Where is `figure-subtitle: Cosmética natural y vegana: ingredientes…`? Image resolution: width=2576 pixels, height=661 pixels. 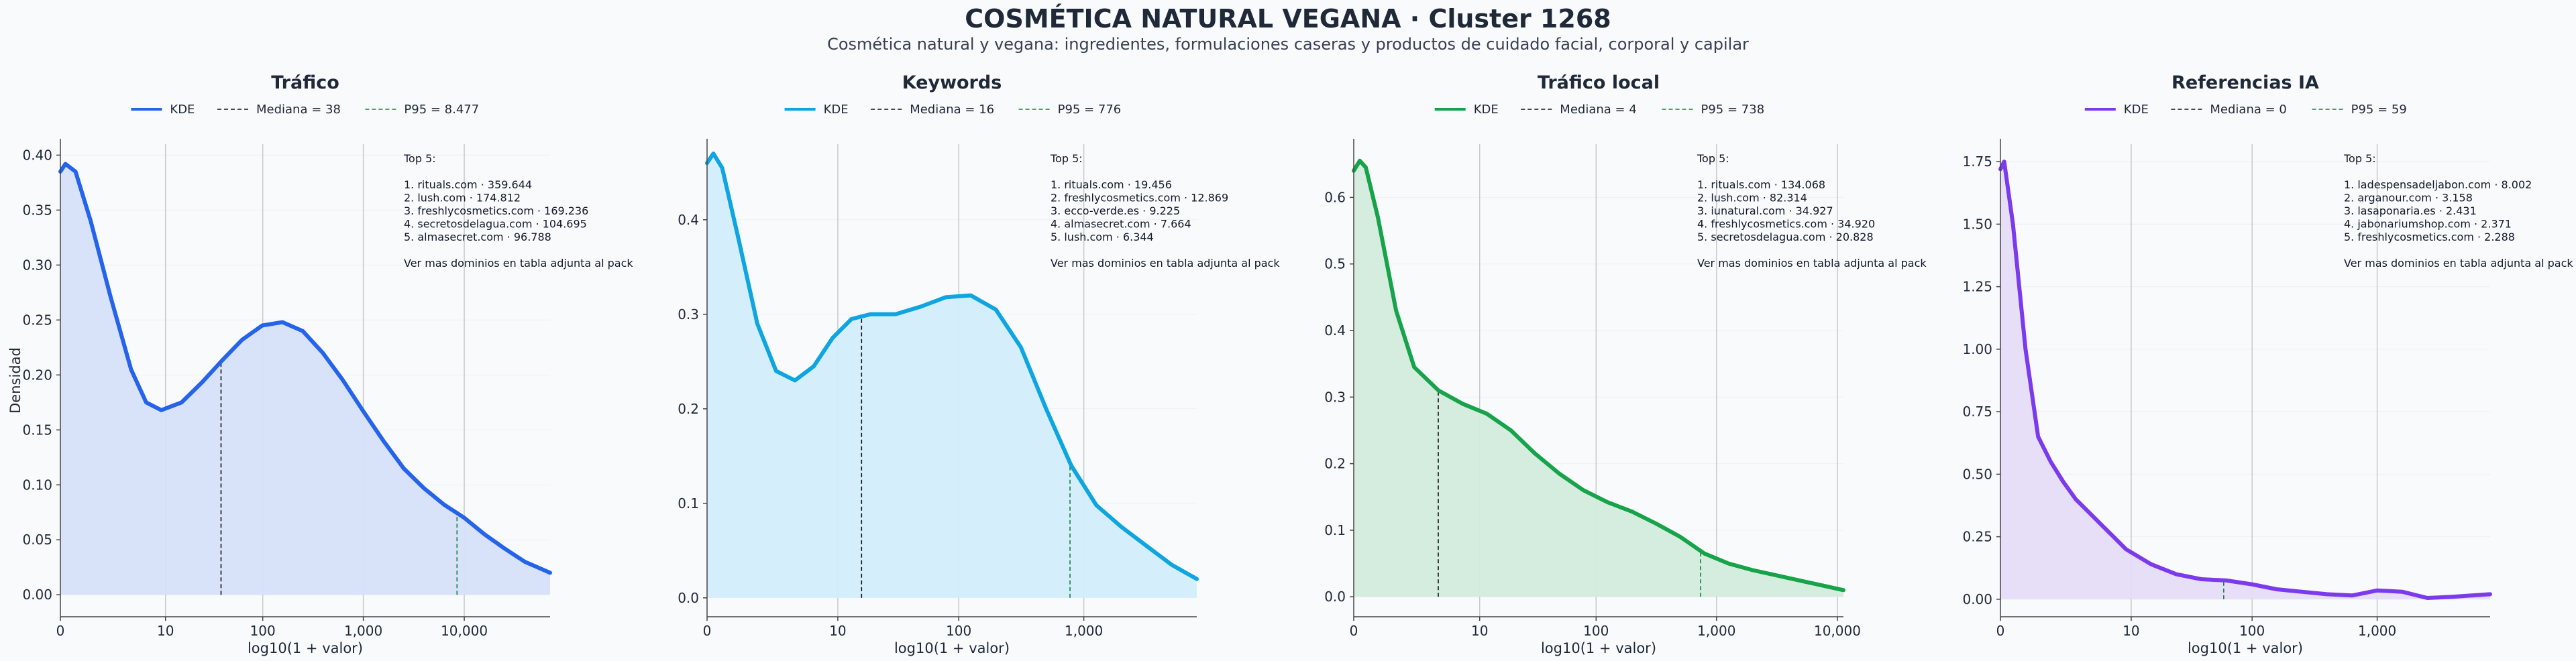
figure-subtitle: Cosmética natural y vegana: ingredientes… is located at coordinates (1288, 44).